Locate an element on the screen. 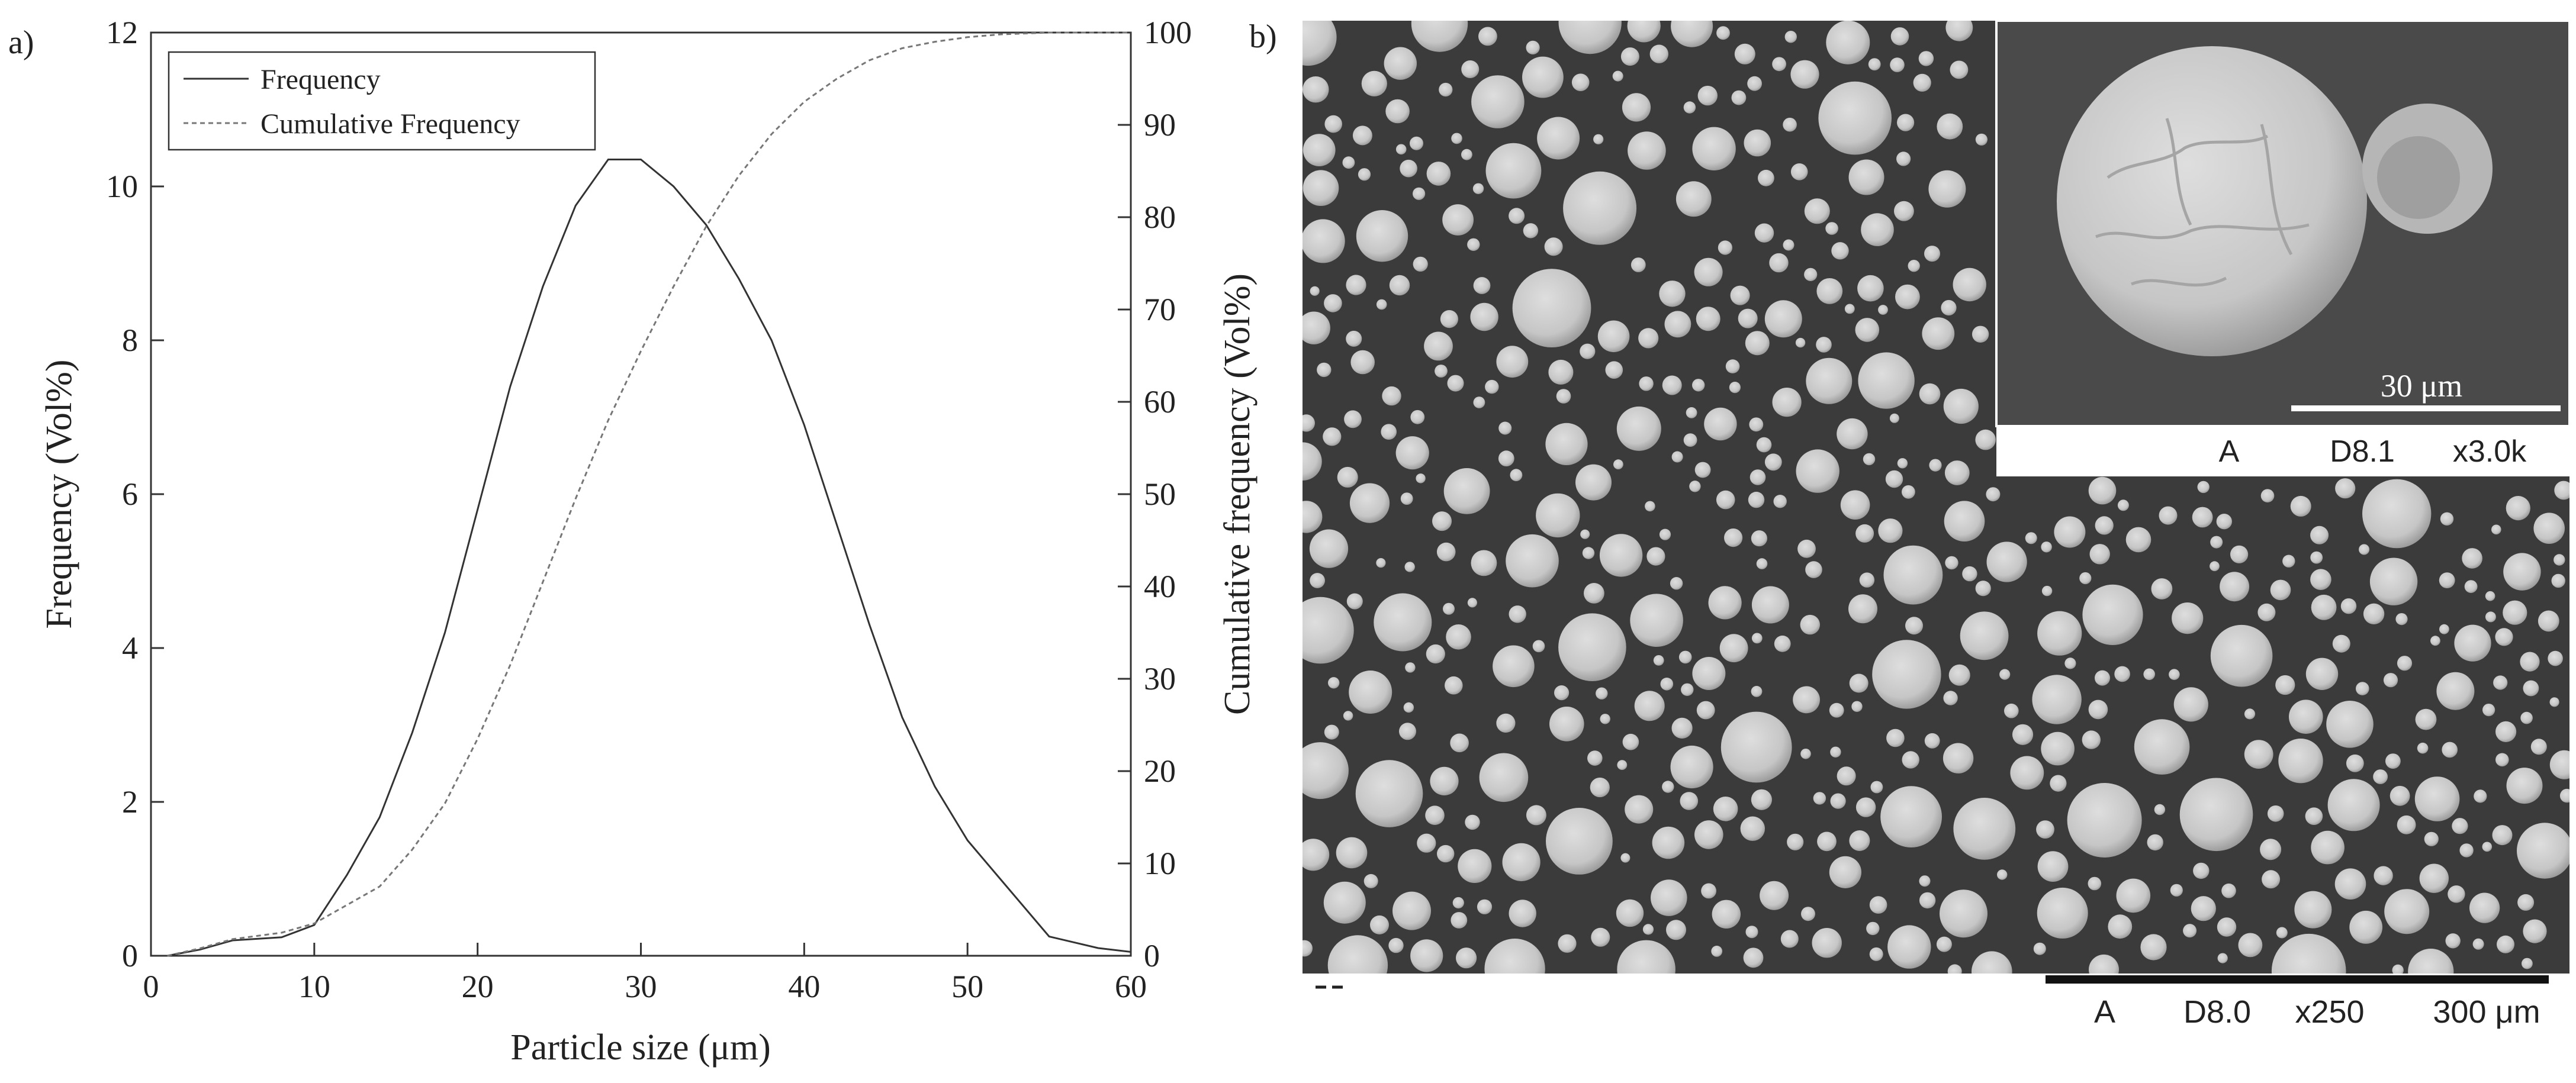 The height and width of the screenshot is (1083, 2576). legend-box is located at coordinates (382, 101).